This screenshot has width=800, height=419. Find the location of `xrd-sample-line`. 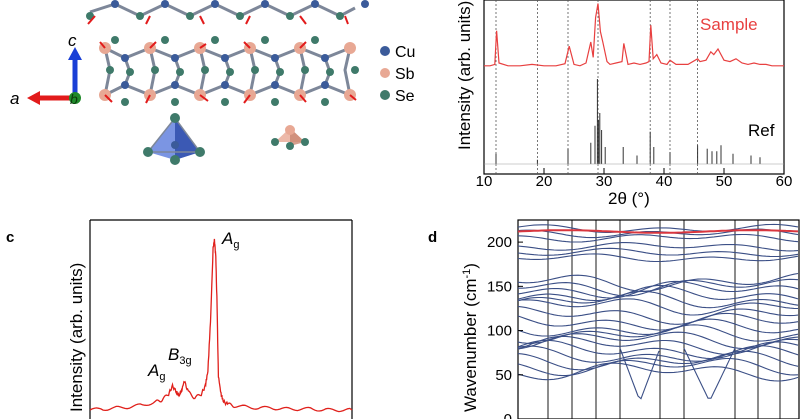

xrd-sample-line is located at coordinates (634, 35).